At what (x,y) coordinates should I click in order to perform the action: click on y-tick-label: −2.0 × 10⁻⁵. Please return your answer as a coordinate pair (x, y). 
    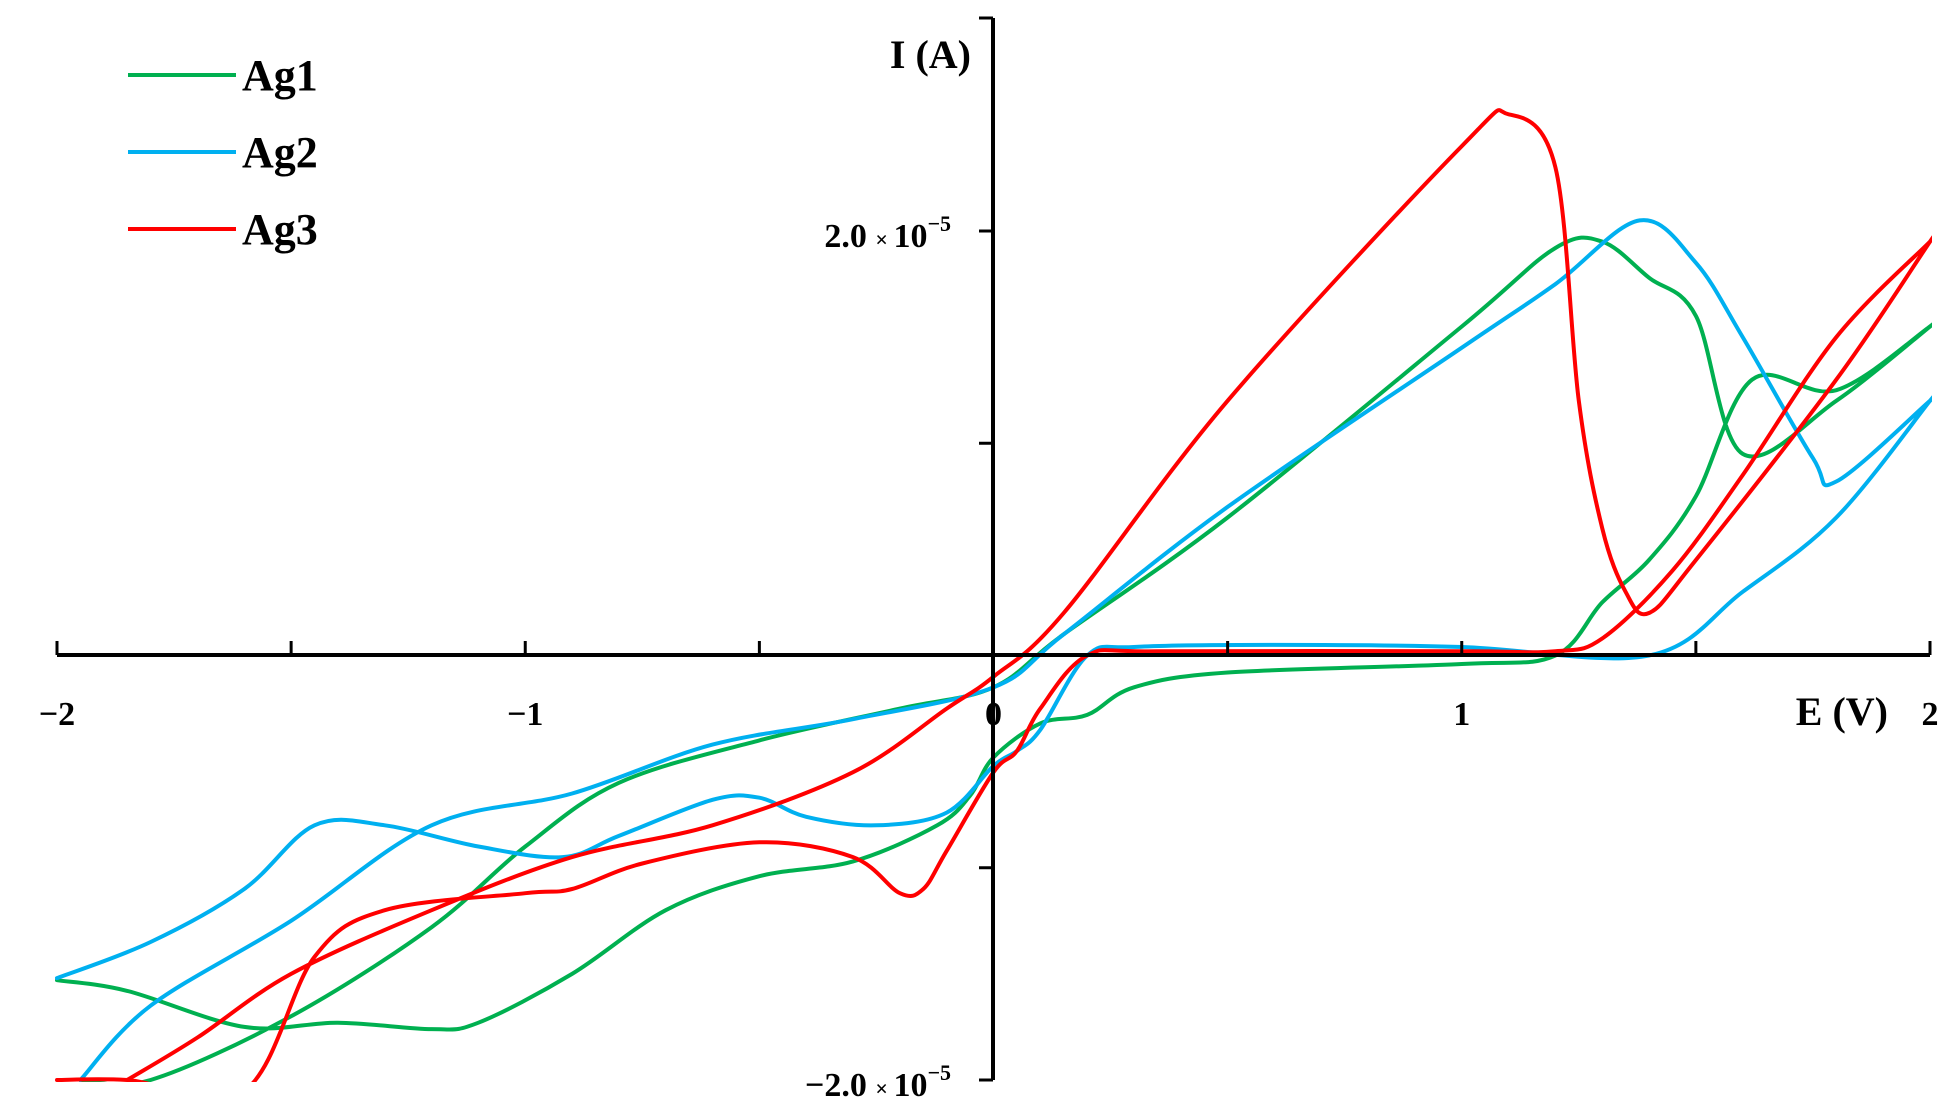
    Looking at the image, I should click on (878, 1082).